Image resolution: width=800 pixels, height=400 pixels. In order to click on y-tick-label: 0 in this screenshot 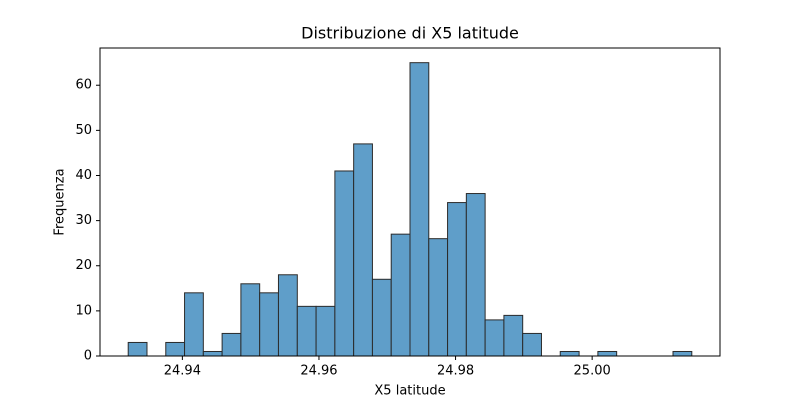, I will do `click(88, 356)`.